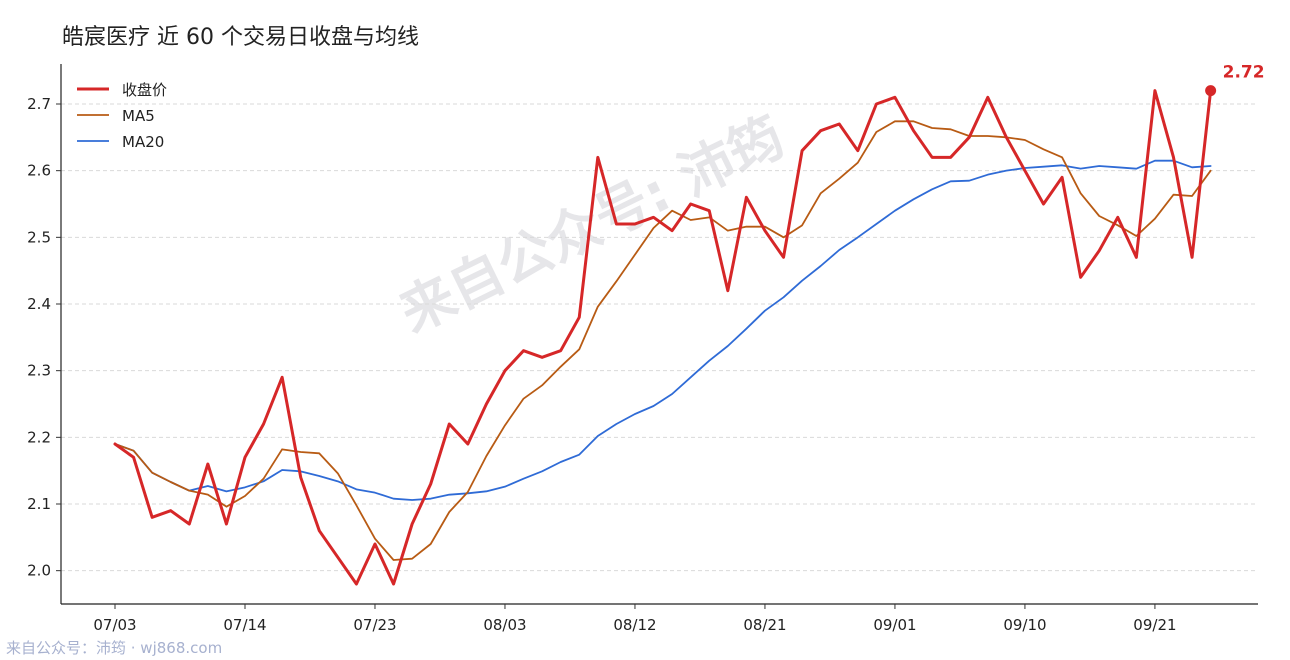 The width and height of the screenshot is (1290, 660). Describe the element at coordinates (39, 104) in the screenshot. I see `y-tick-label: 2.7` at that location.